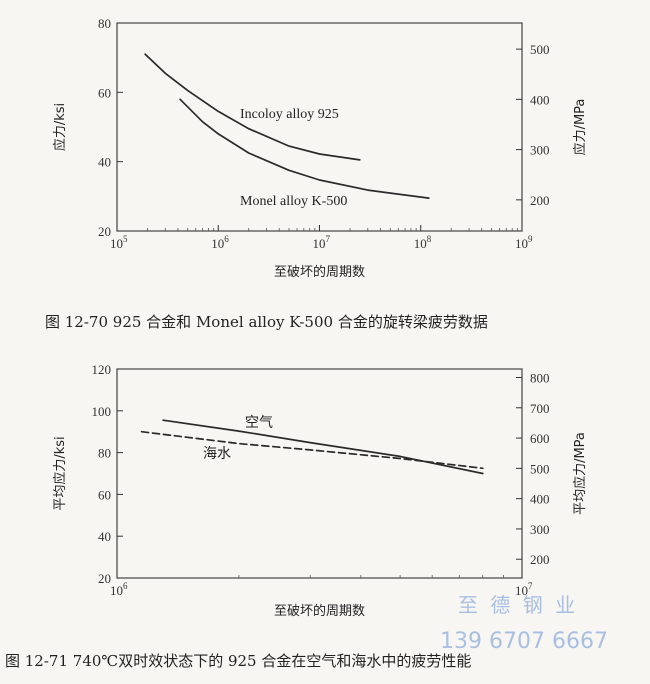 The width and height of the screenshot is (650, 684). Describe the element at coordinates (540, 408) in the screenshot. I see `y2-tick-label: 700` at that location.